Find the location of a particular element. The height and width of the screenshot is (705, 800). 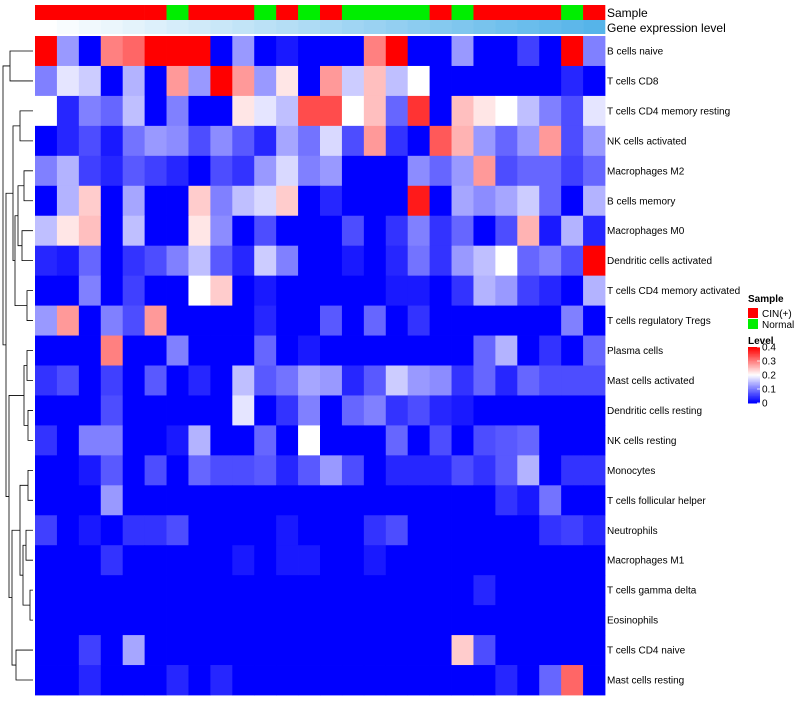

legend-swatch is located at coordinates (753, 324).